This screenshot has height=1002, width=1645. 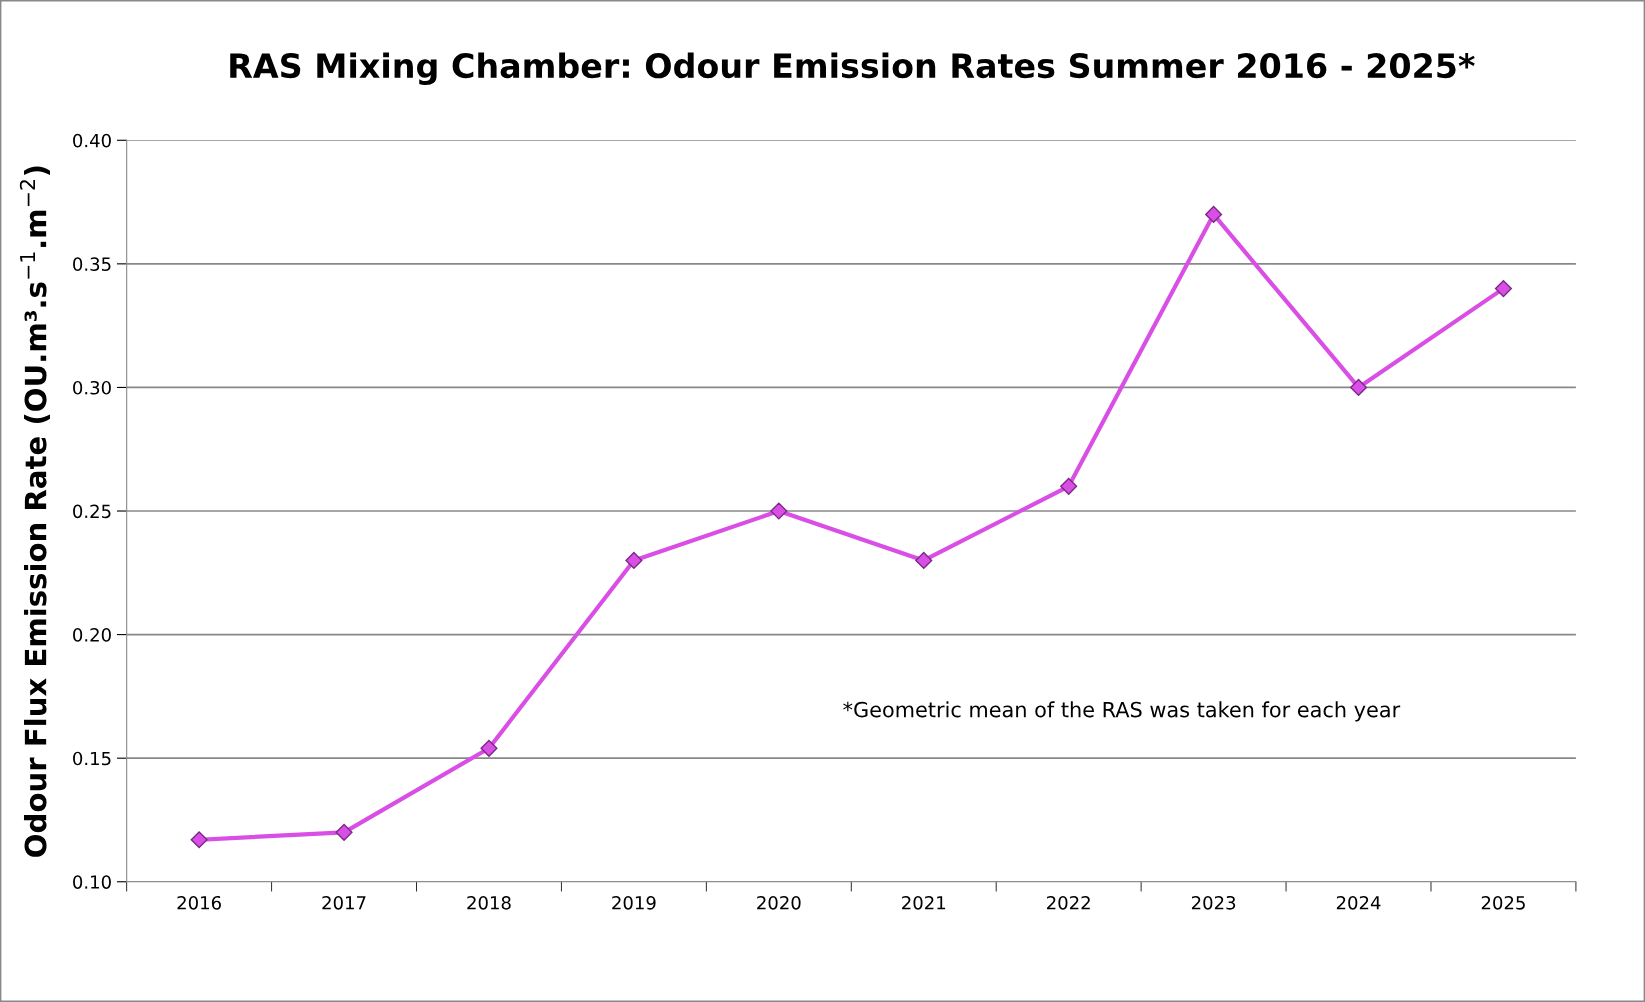 What do you see at coordinates (199, 902) in the screenshot?
I see `x-tick-label: 2016` at bounding box center [199, 902].